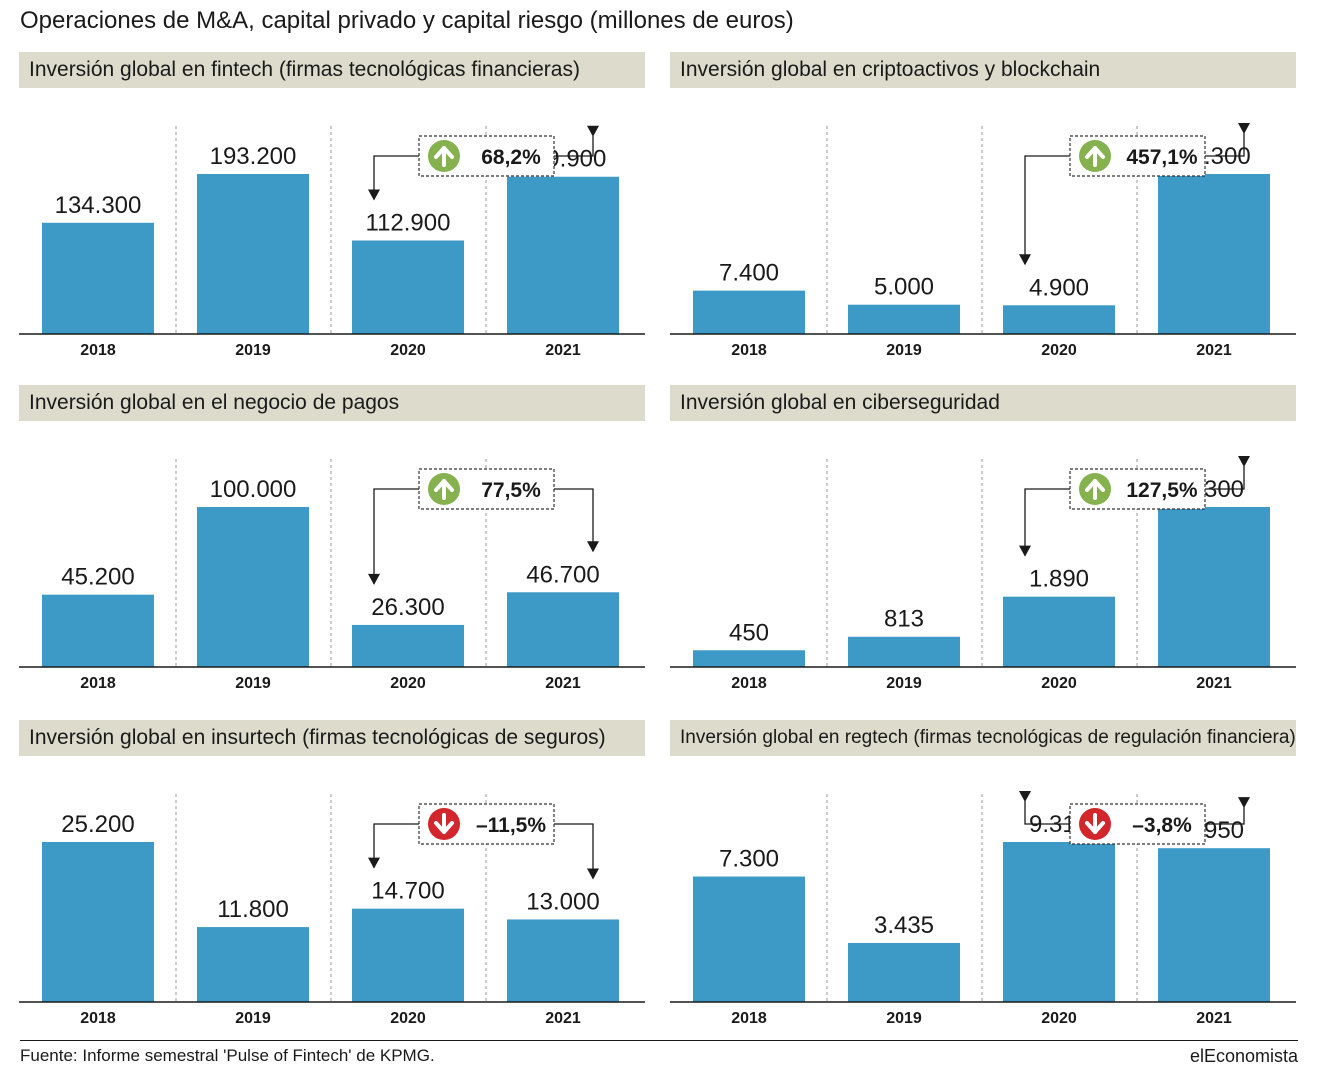  I want to click on change-percent: –11,5%, so click(511, 825).